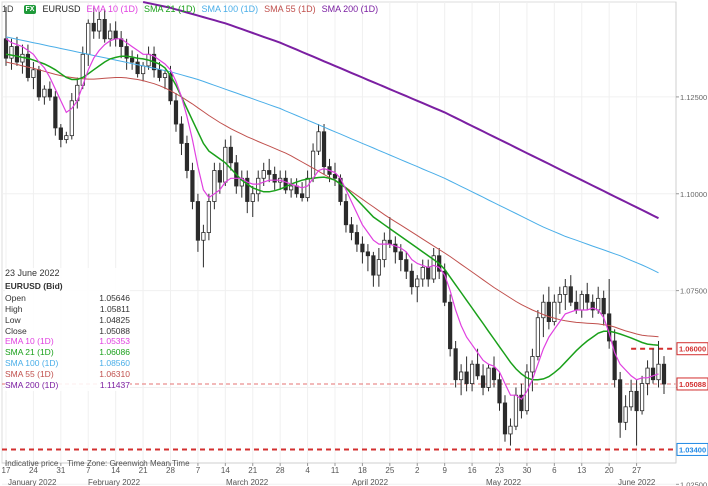  I want to click on month-label: January 2022, so click(32, 482).